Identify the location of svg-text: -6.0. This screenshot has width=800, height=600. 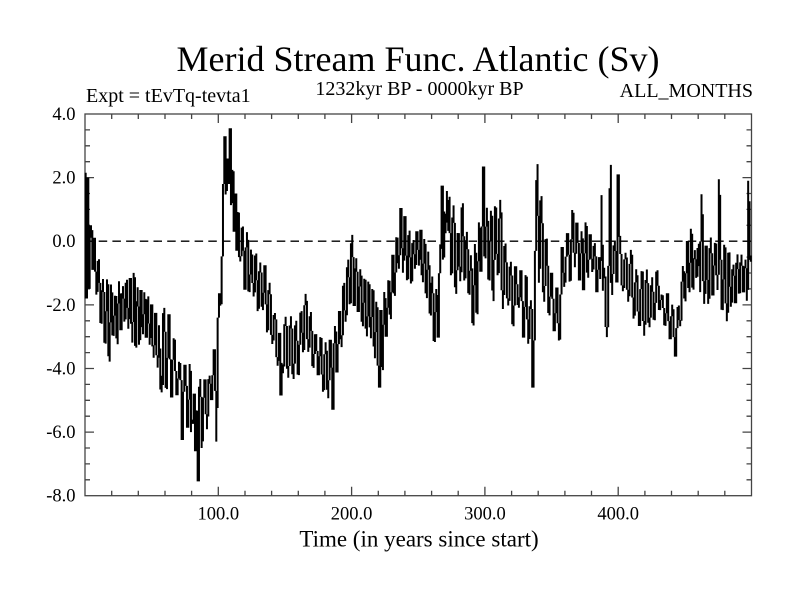
(60, 433).